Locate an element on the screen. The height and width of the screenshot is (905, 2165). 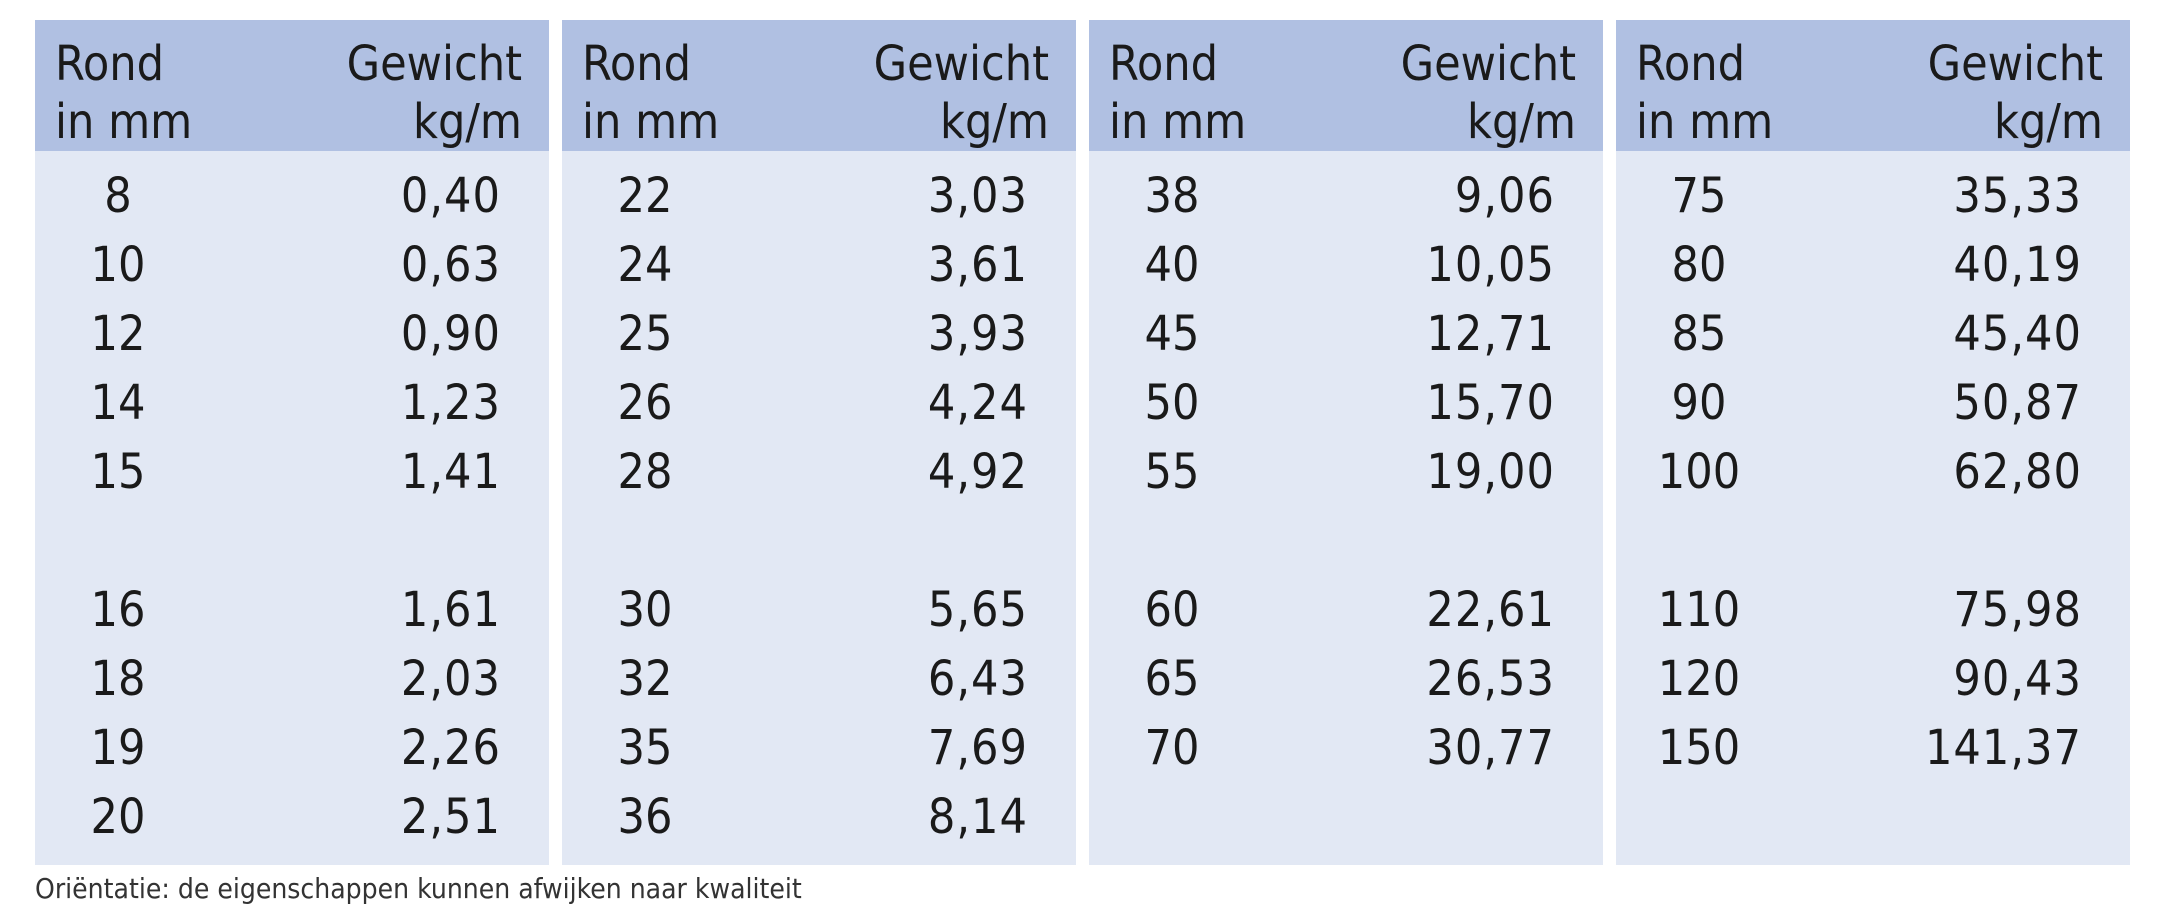
weight-value: 30,77 is located at coordinates (1490, 747).